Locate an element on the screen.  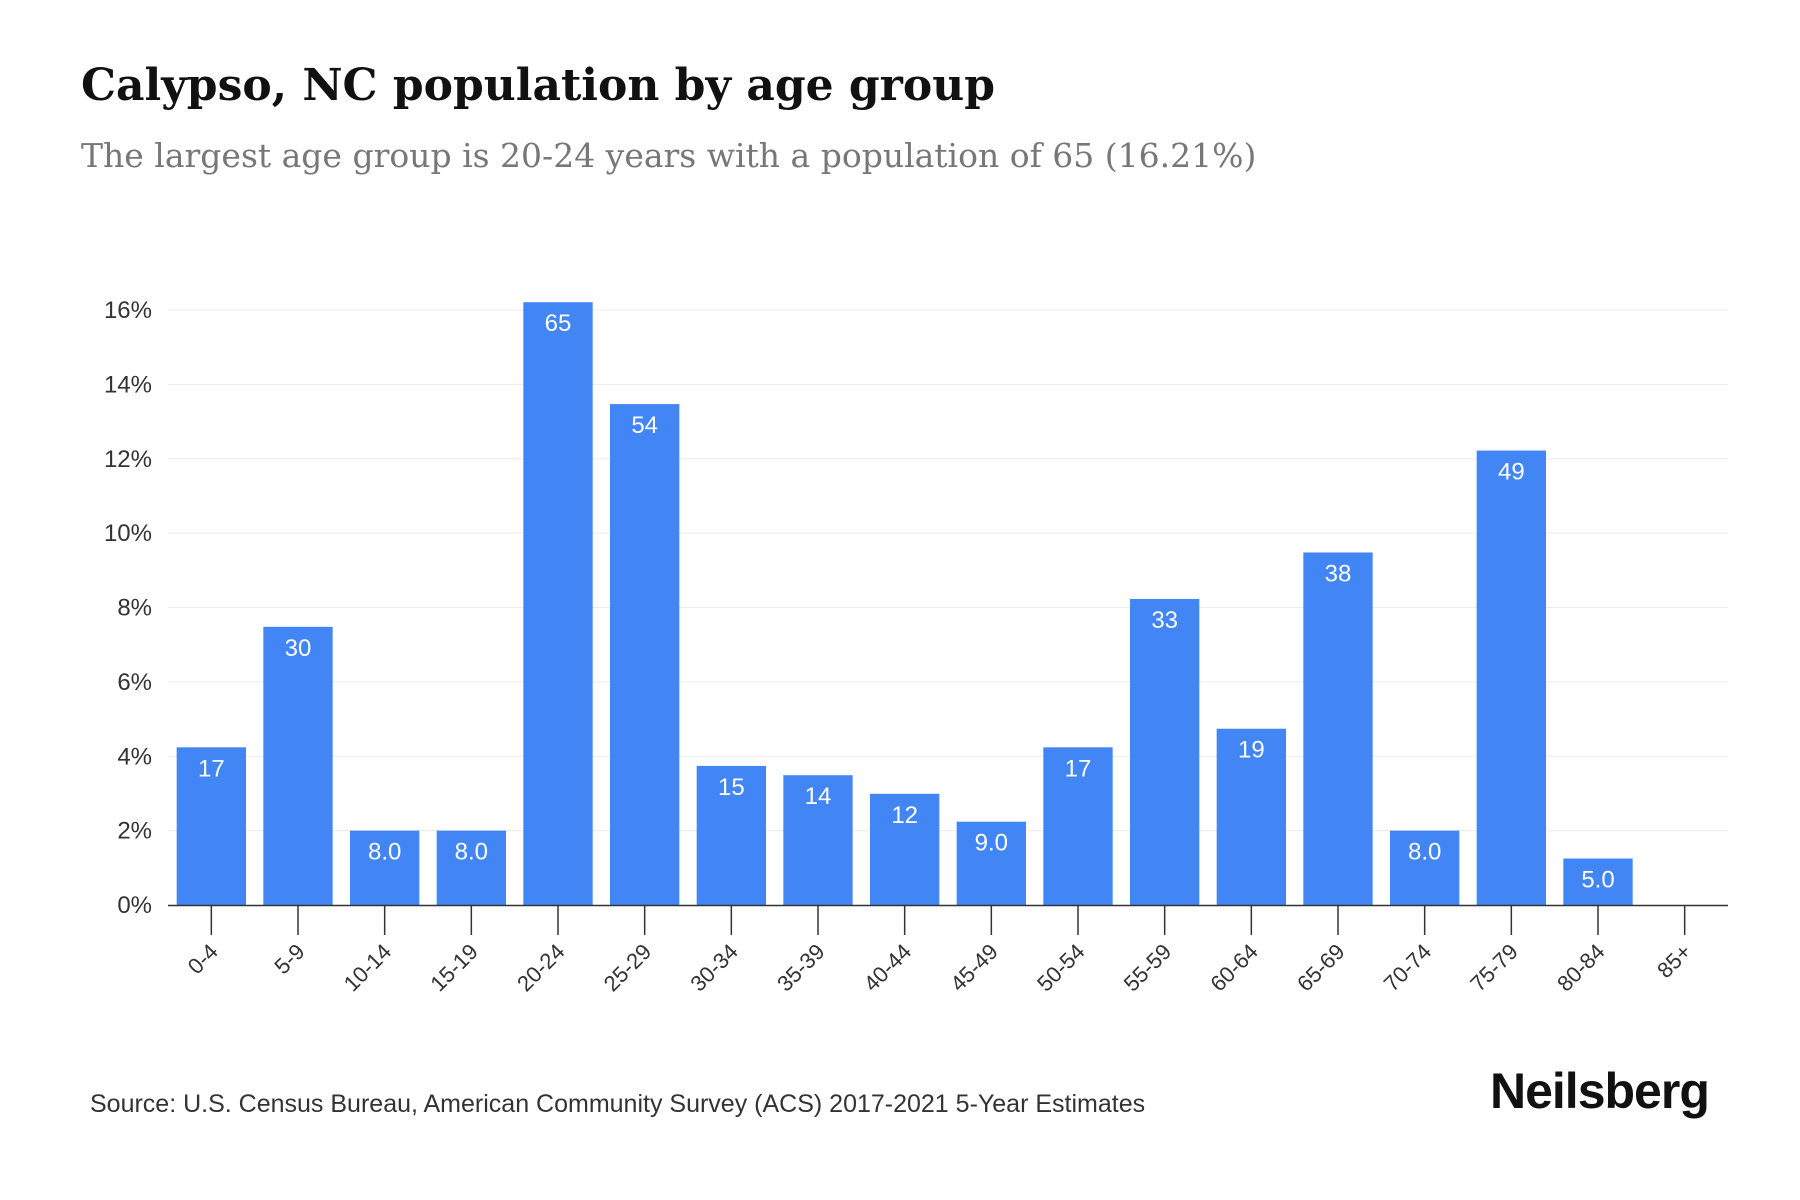
x-category-label: 60-64 is located at coordinates (1233, 967).